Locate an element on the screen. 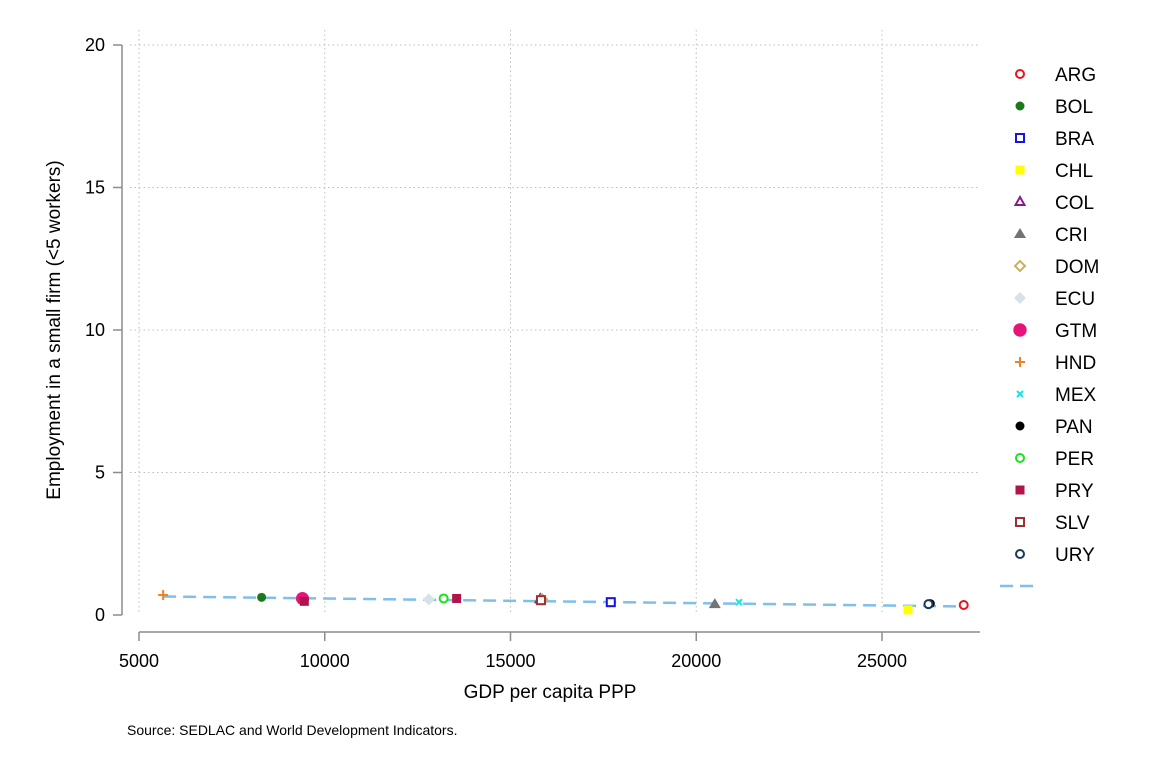  fit-line-path is located at coordinates (563, 601).